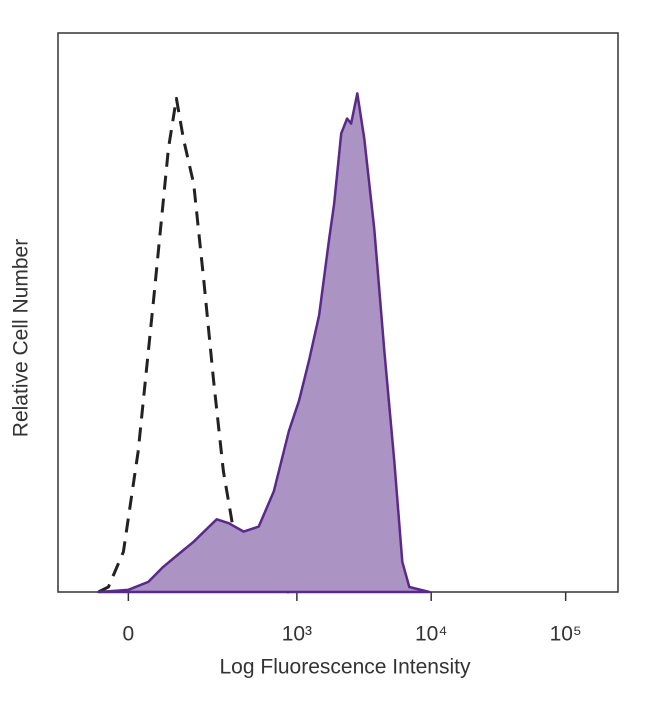 The height and width of the screenshot is (704, 650). Describe the element at coordinates (566, 634) in the screenshot. I see `x-tick-label: 10⁵` at that location.